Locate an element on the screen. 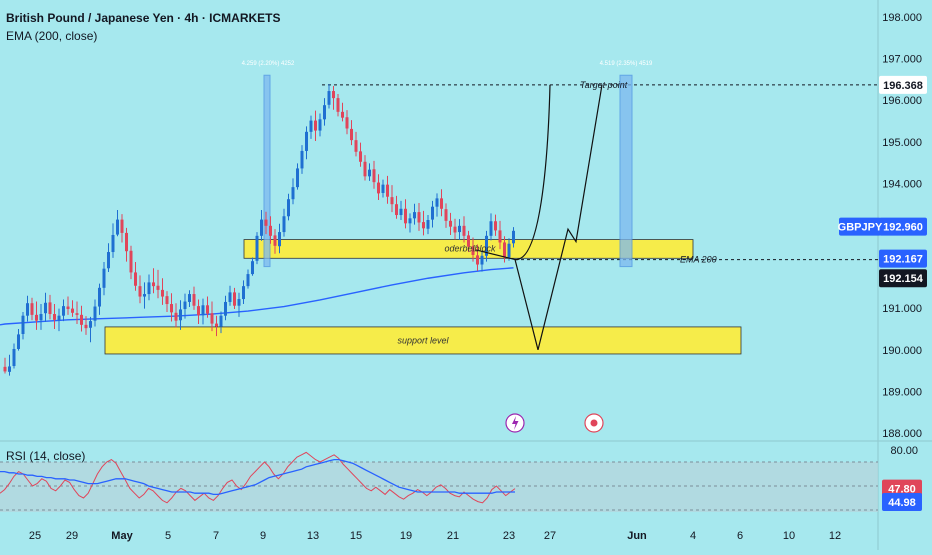 This screenshot has width=932, height=555. date-tick-label: 10 is located at coordinates (789, 536).